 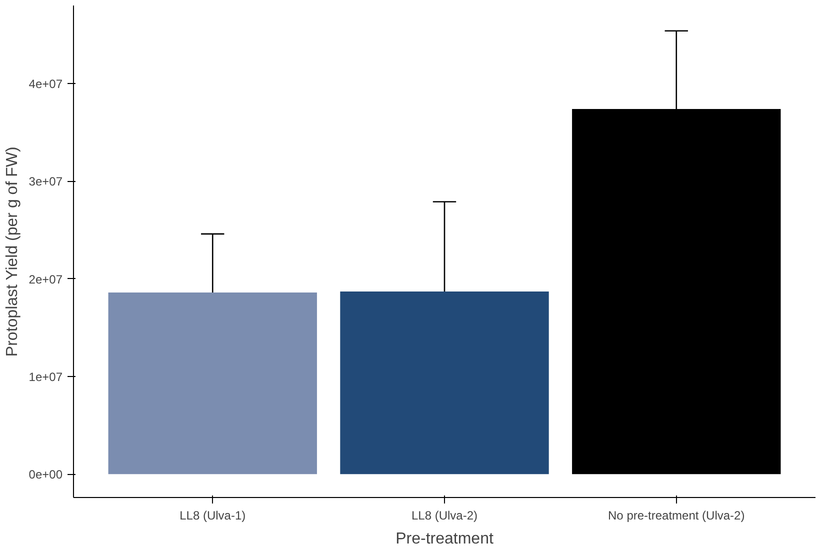 I want to click on x-tick-label: No pre-treatment (Ulva-2), so click(x=676, y=515).